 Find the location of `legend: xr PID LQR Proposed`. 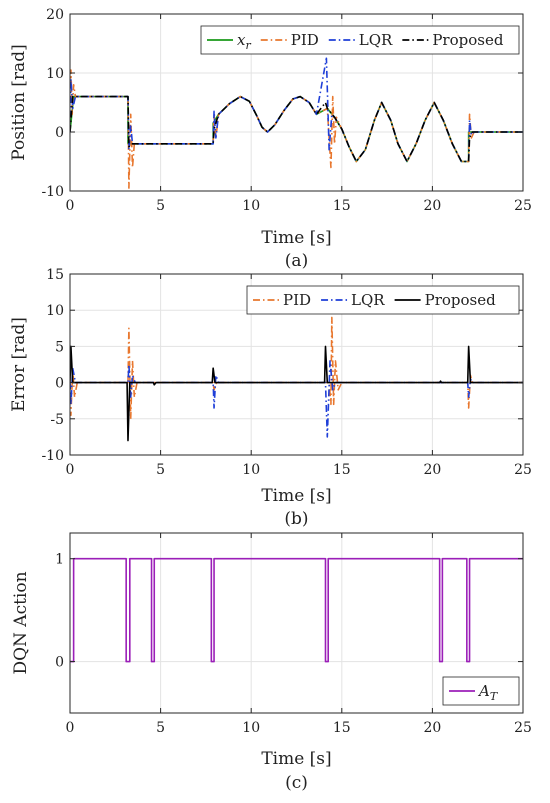

legend: xr PID LQR Proposed is located at coordinates (360, 40).